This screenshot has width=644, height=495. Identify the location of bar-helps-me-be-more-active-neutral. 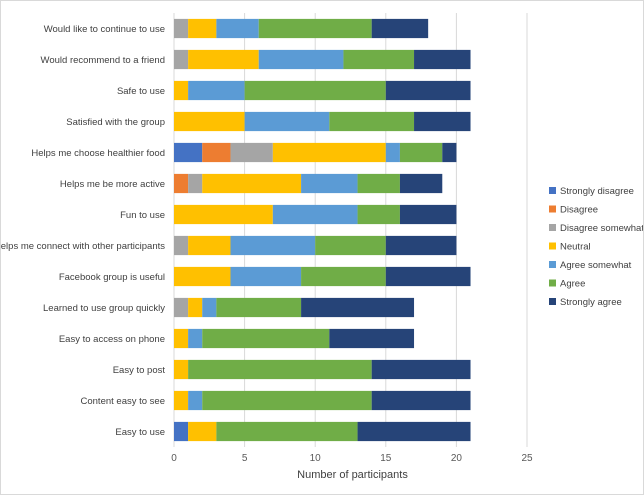
(252, 183).